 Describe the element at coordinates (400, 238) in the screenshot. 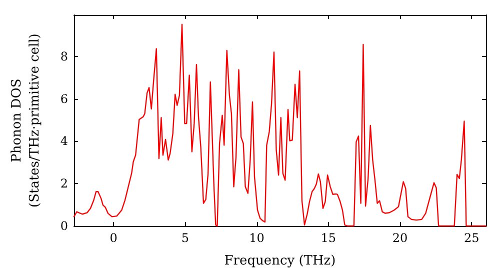

I see `x-tick-label: 20` at that location.